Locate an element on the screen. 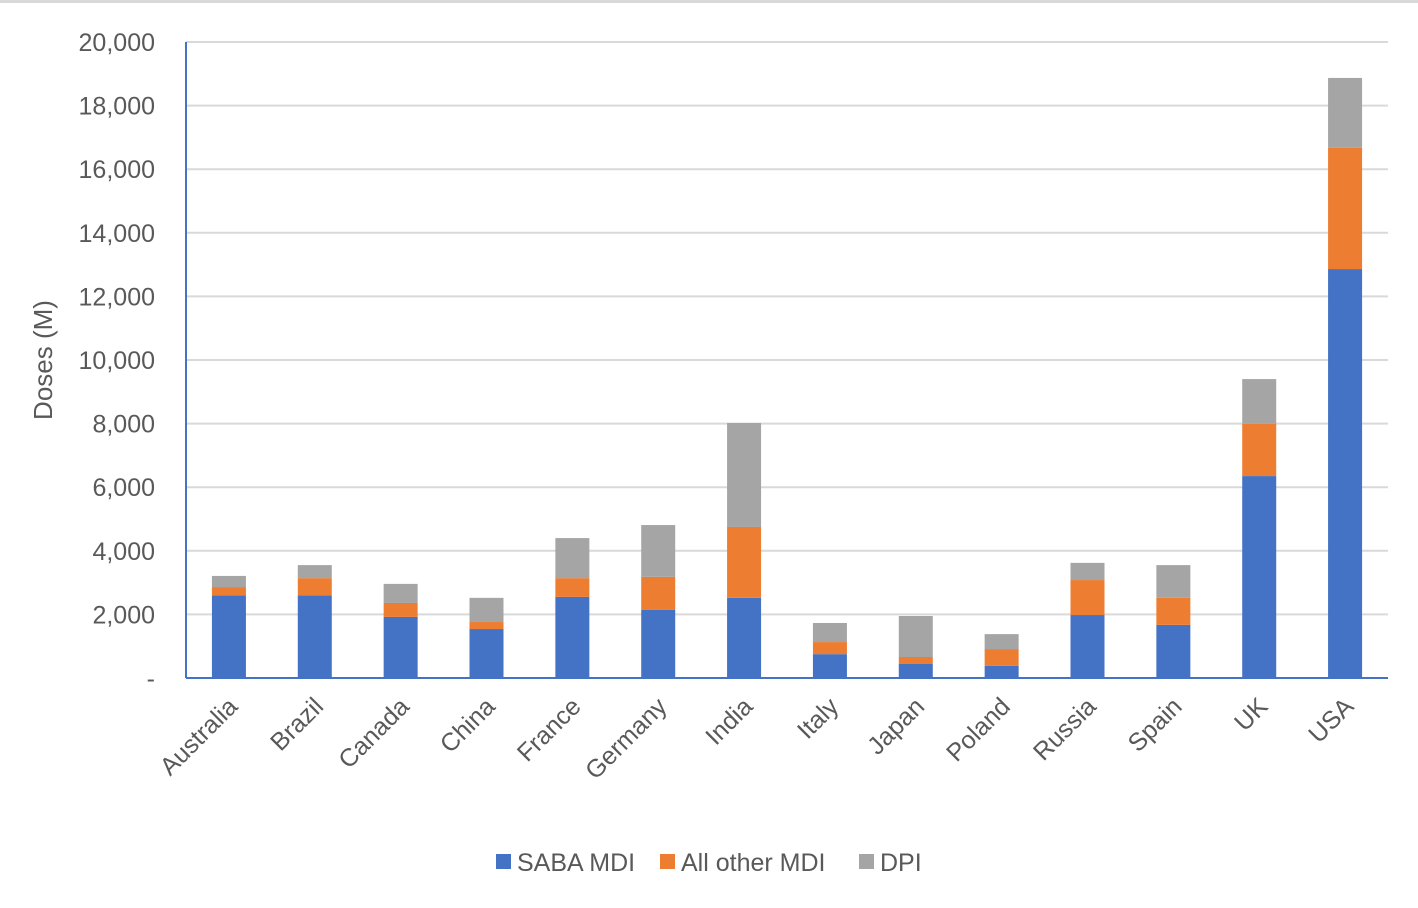 The image size is (1418, 908). legend-label: SABA MDI is located at coordinates (576, 863).